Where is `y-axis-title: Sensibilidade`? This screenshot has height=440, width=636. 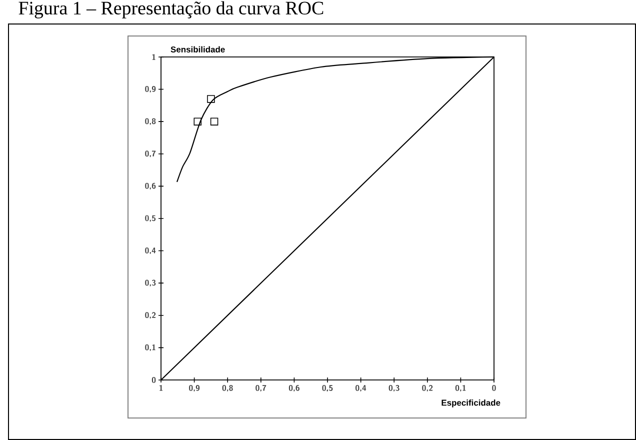
y-axis-title: Sensibilidade is located at coordinates (197, 49).